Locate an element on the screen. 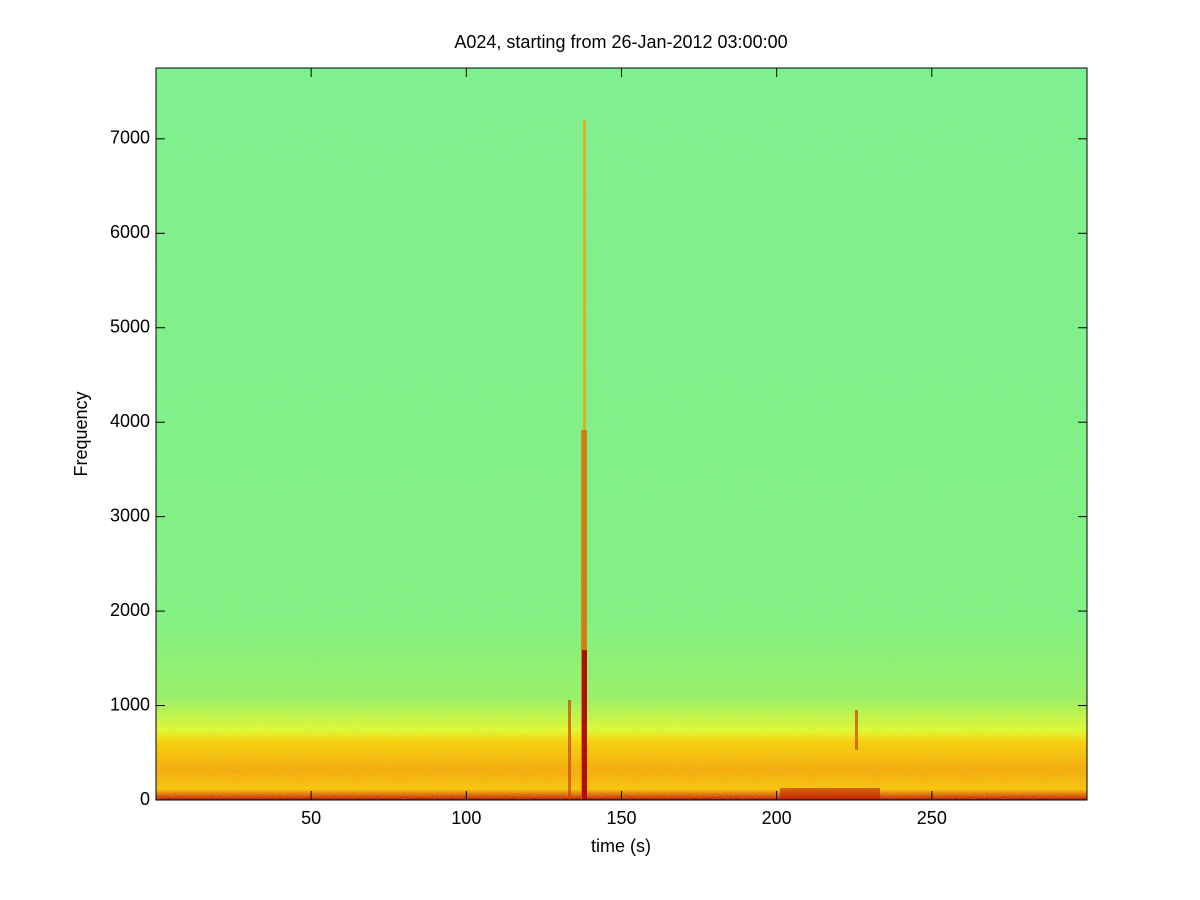 The image size is (1200, 900). y-tick-label: 0 is located at coordinates (145, 799).